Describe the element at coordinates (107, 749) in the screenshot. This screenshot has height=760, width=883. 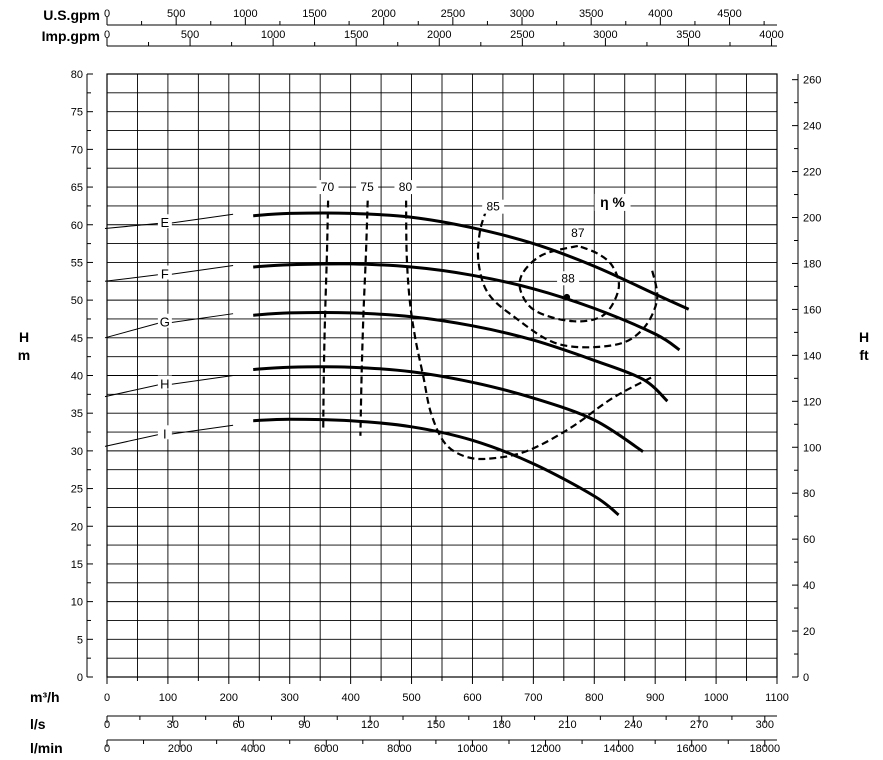
I see `bottom-scale-tick-label: 0` at that location.